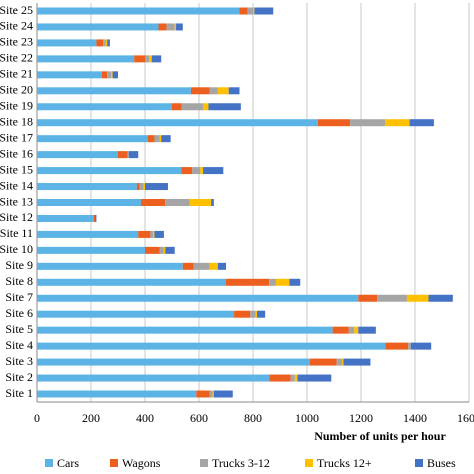 This screenshot has width=474, height=474. What do you see at coordinates (16, 42) in the screenshot?
I see `y-tick-label: Site 23` at bounding box center [16, 42].